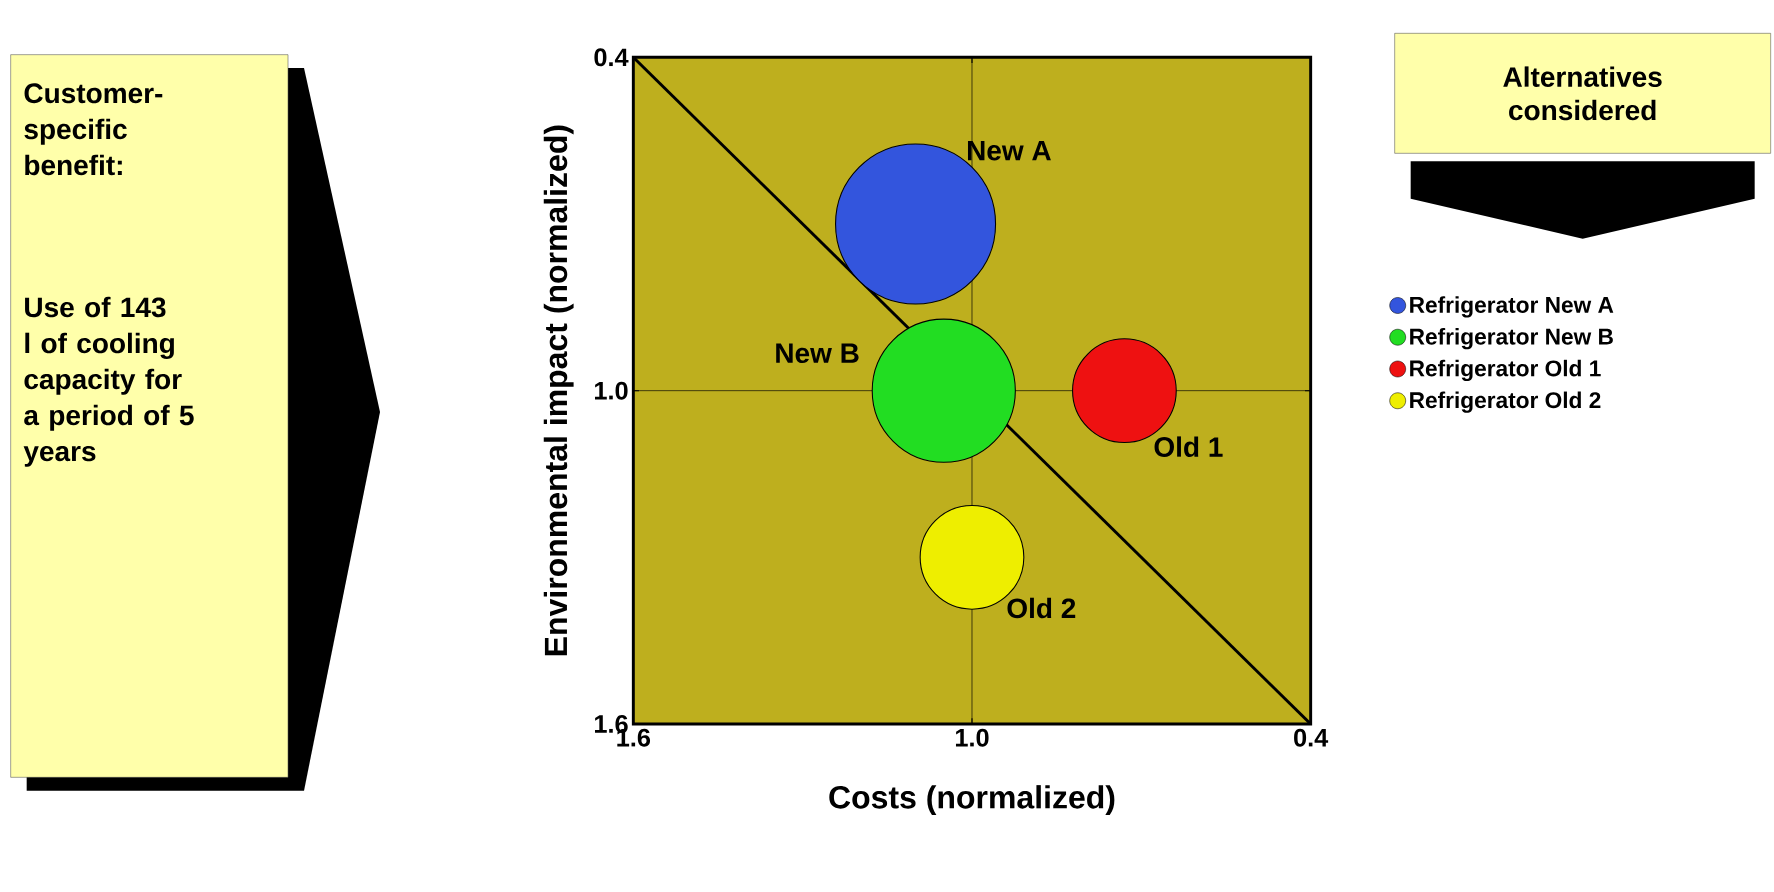 Image resolution: width=1774 pixels, height=892 pixels. What do you see at coordinates (1511, 339) in the screenshot?
I see `legend-label: Refrigerator New B` at bounding box center [1511, 339].